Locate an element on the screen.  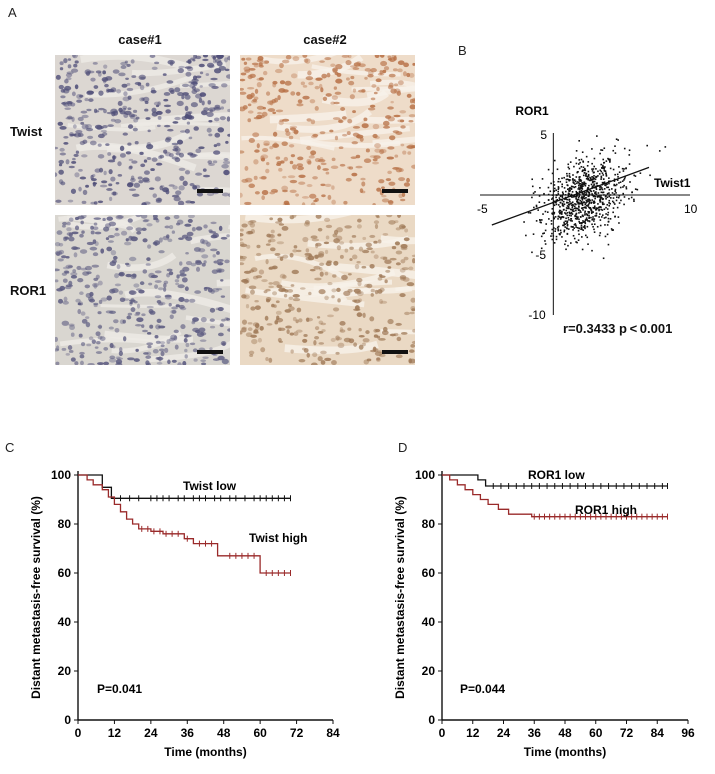
panel-d-label: D is located at coordinates (403, 447).